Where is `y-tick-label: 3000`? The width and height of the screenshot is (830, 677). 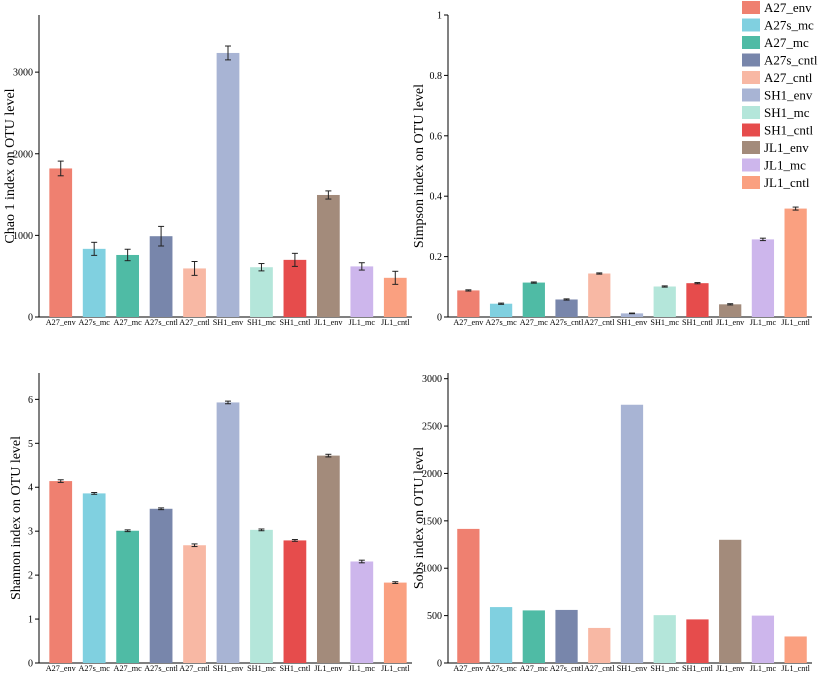
y-tick-label: 3000 is located at coordinates (23, 73).